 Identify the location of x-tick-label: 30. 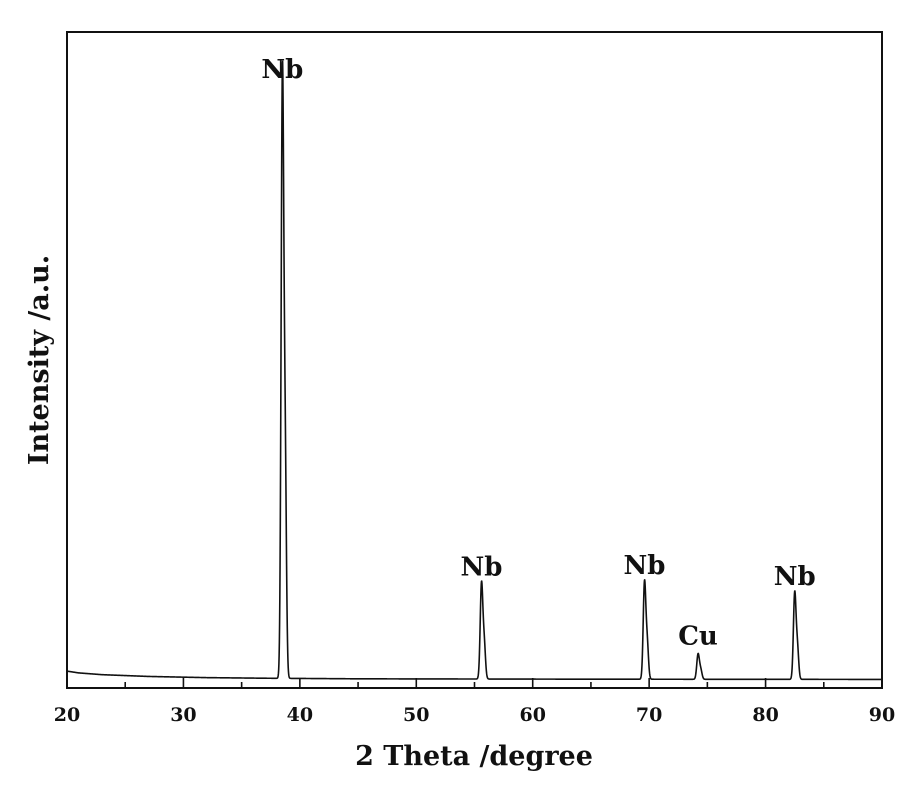
(183, 715).